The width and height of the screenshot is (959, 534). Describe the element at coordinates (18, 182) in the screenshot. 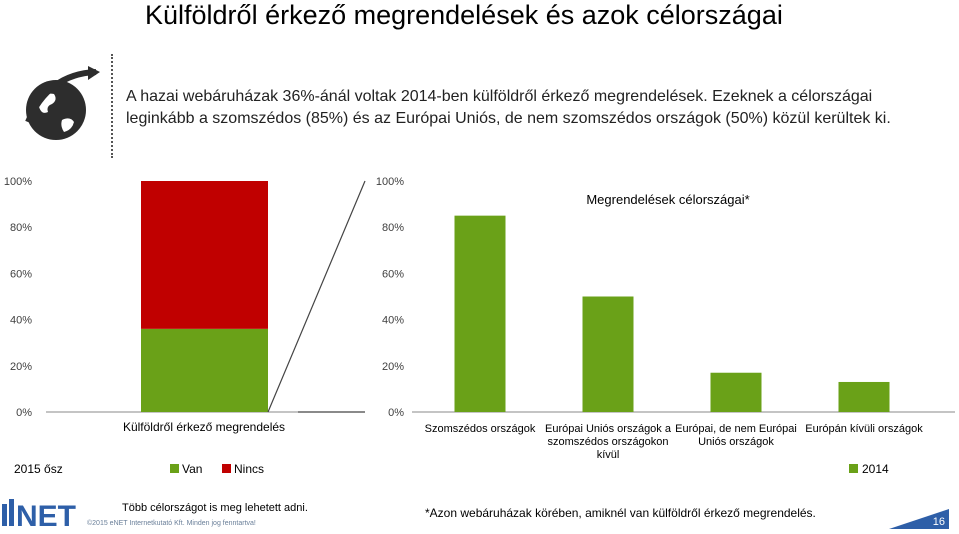

I see `left-y-tick-label: 100%` at that location.